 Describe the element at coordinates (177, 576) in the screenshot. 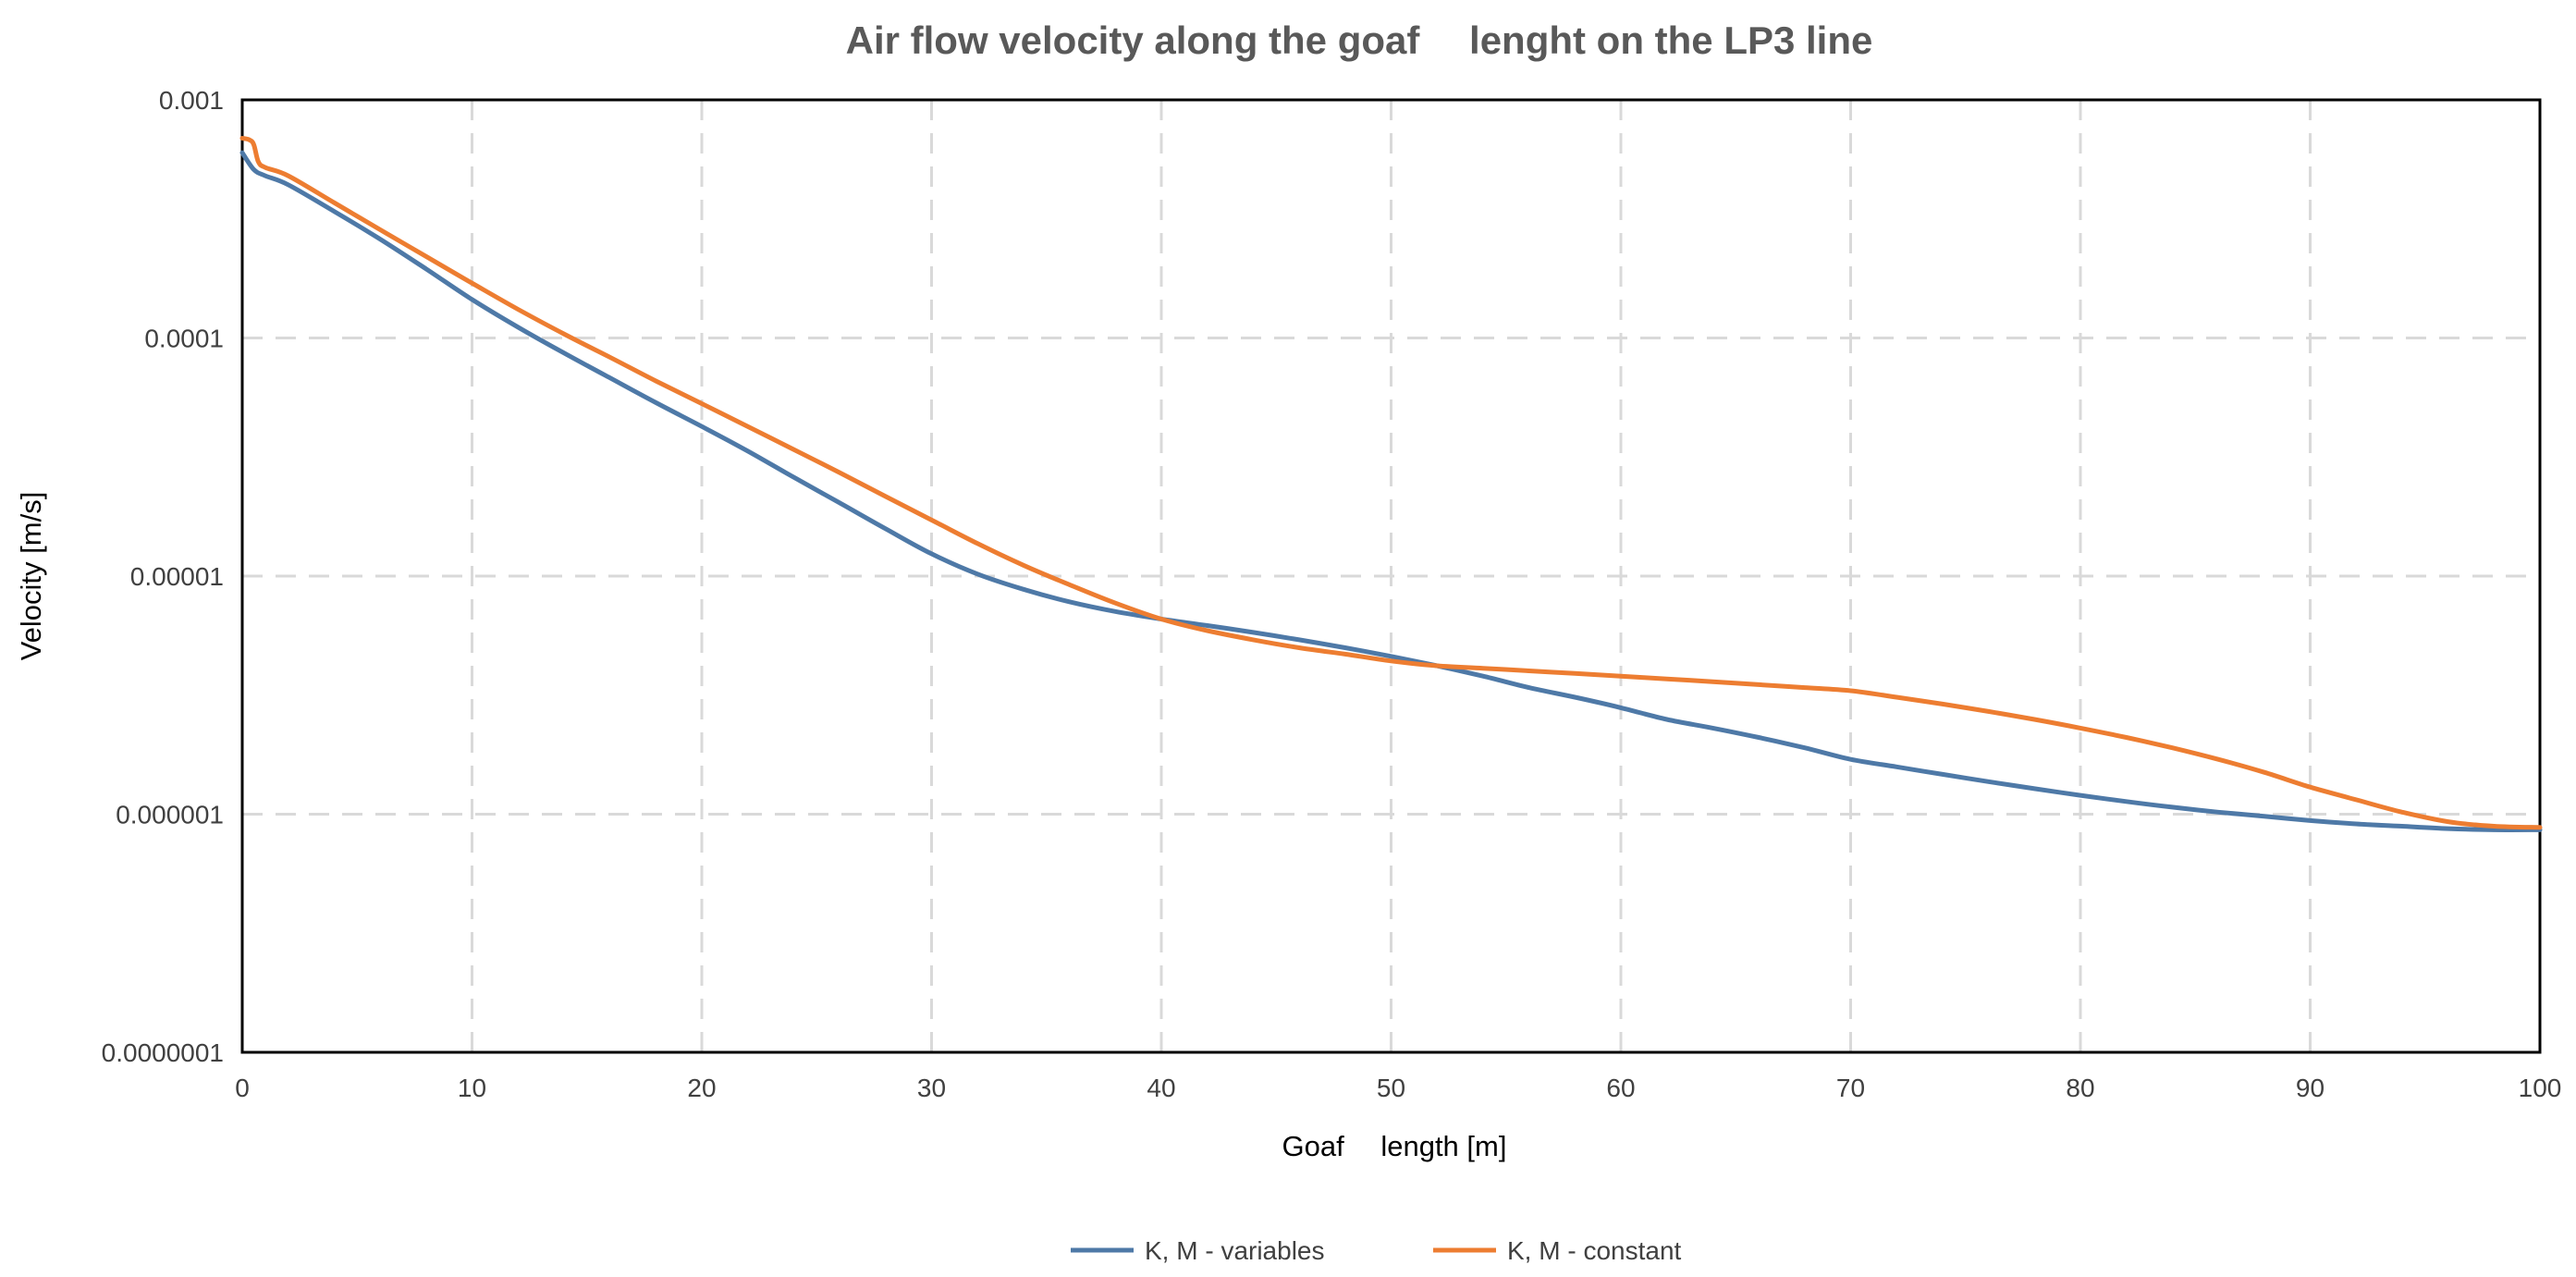

I see `y-tick-label: 0.00001` at that location.